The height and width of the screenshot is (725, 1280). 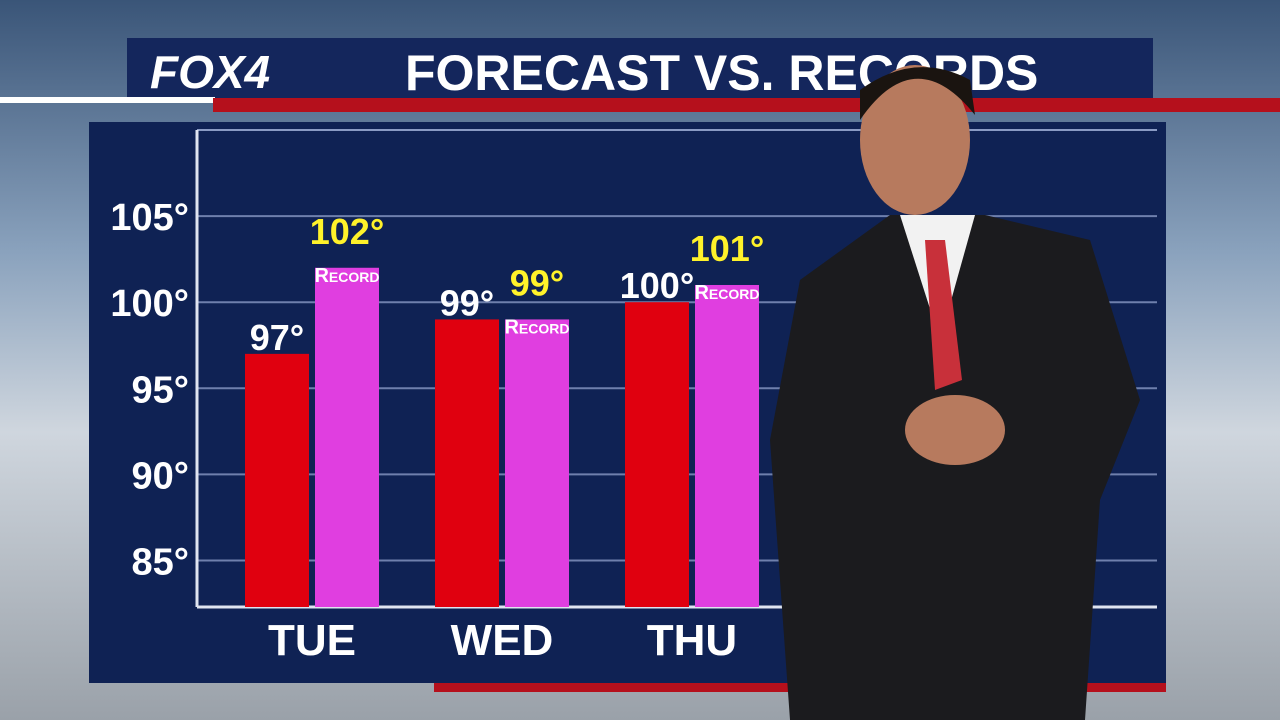 What do you see at coordinates (502, 640) in the screenshot?
I see `x-tick-label: WED` at bounding box center [502, 640].